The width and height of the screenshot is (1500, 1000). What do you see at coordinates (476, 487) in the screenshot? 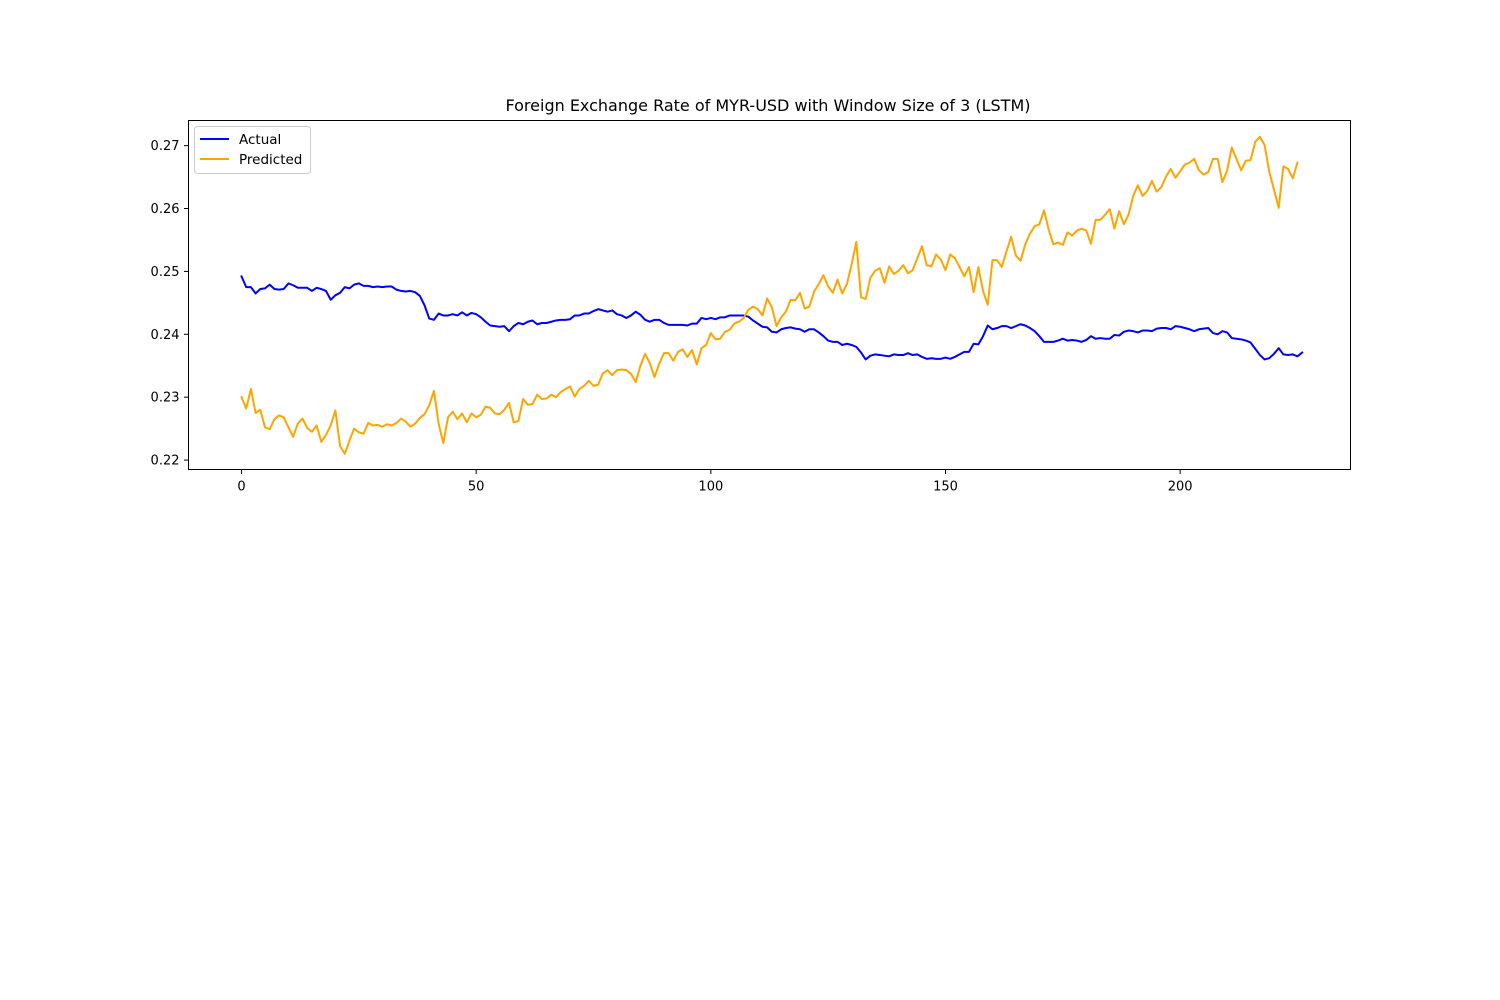
I see `x-tick-label: 50` at bounding box center [476, 487].